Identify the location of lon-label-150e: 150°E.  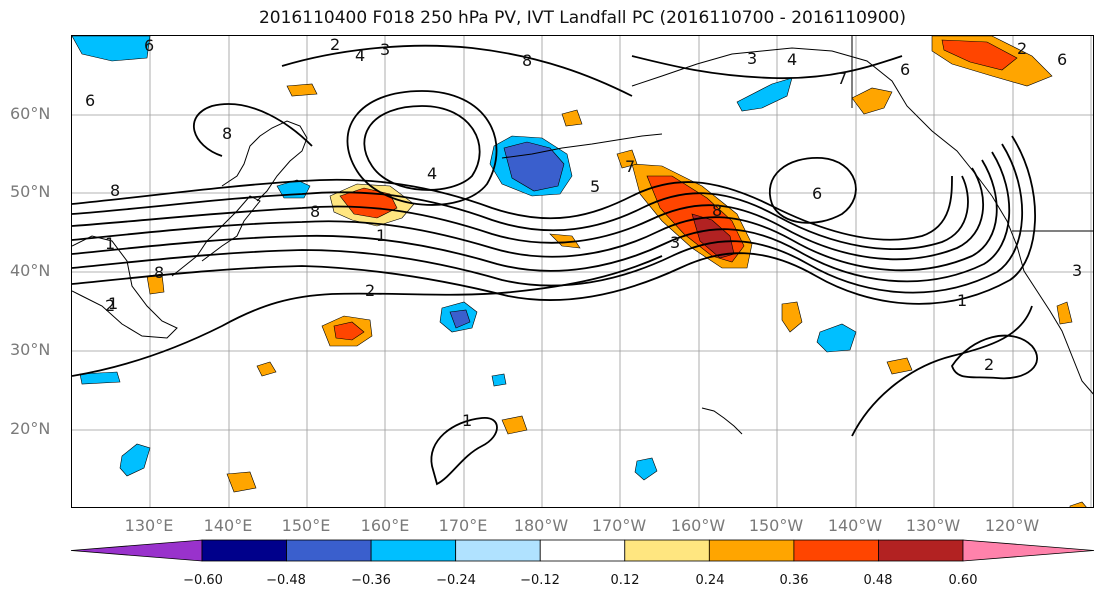
(306, 525).